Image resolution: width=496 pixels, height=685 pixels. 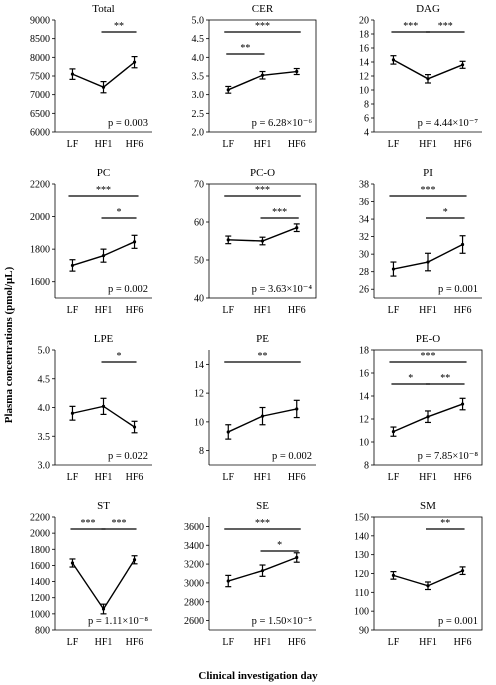 What do you see at coordinates (262, 173) in the screenshot?
I see `panel-title: PC-O` at bounding box center [262, 173].